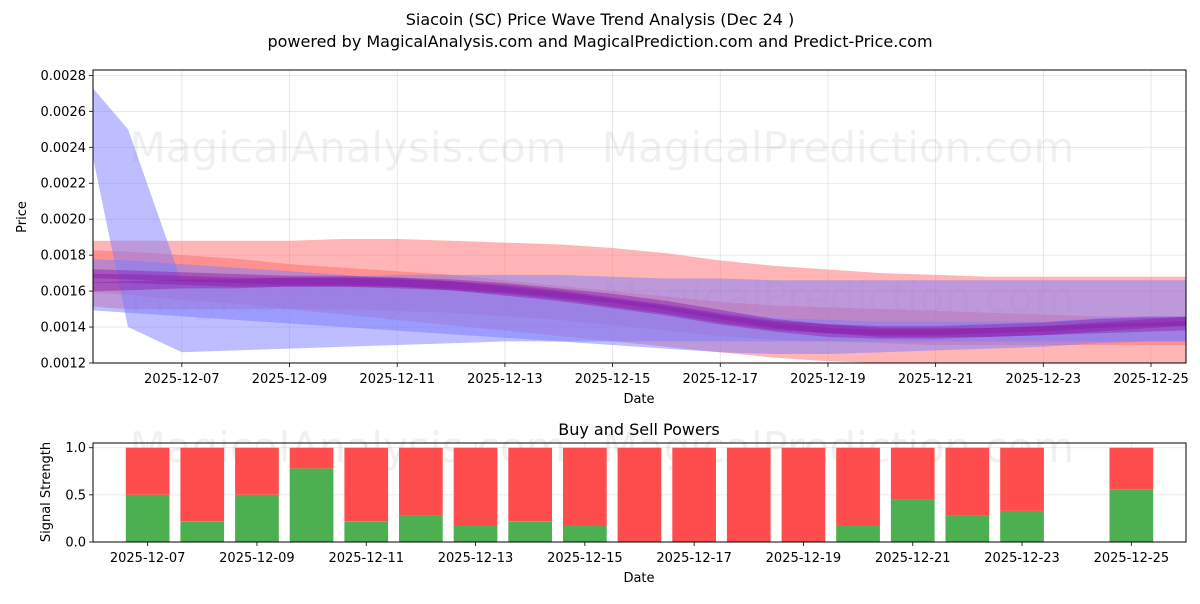  Describe the element at coordinates (1022, 558) in the screenshot. I see `buy-sell-x-tick-label: 2025-12-23` at that location.